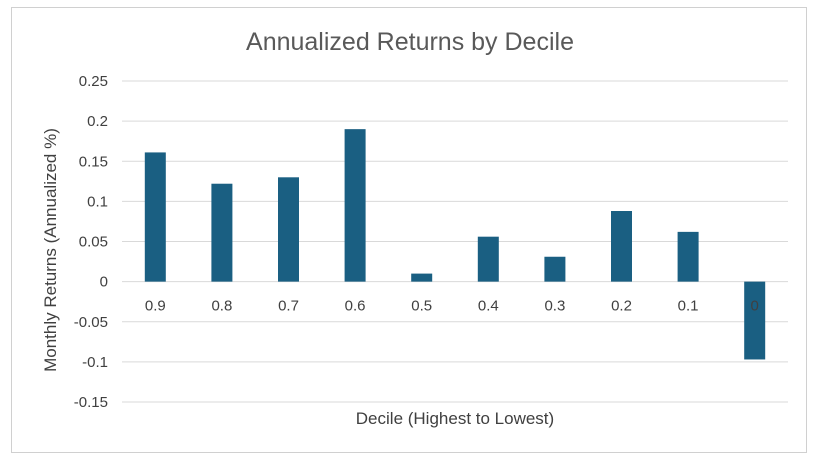 The height and width of the screenshot is (463, 829). Describe the element at coordinates (688, 306) in the screenshot. I see `x-tick-label: 0.1` at that location.